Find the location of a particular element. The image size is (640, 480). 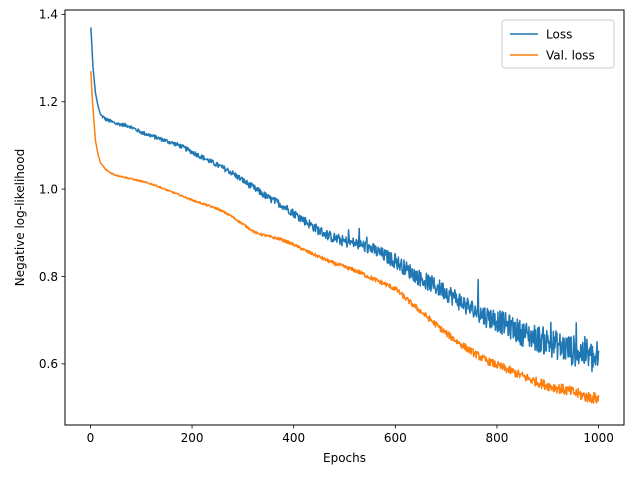

y-axis: 0.6 0.8 1.0 1.2 1.4 is located at coordinates (52, 189).